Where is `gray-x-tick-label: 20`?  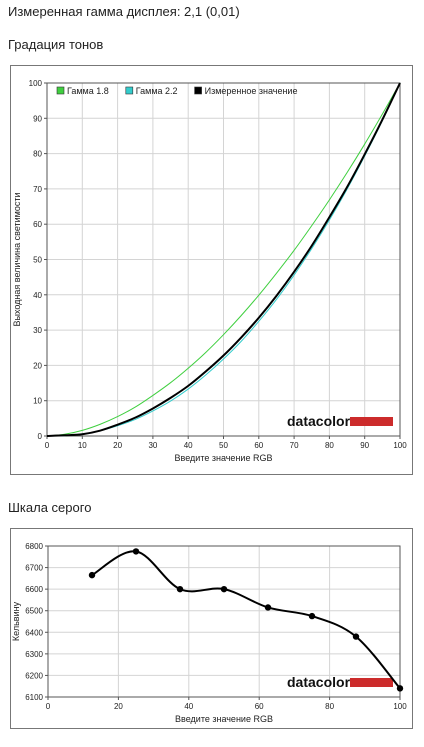
gray-x-tick-label: 20 is located at coordinates (118, 706).